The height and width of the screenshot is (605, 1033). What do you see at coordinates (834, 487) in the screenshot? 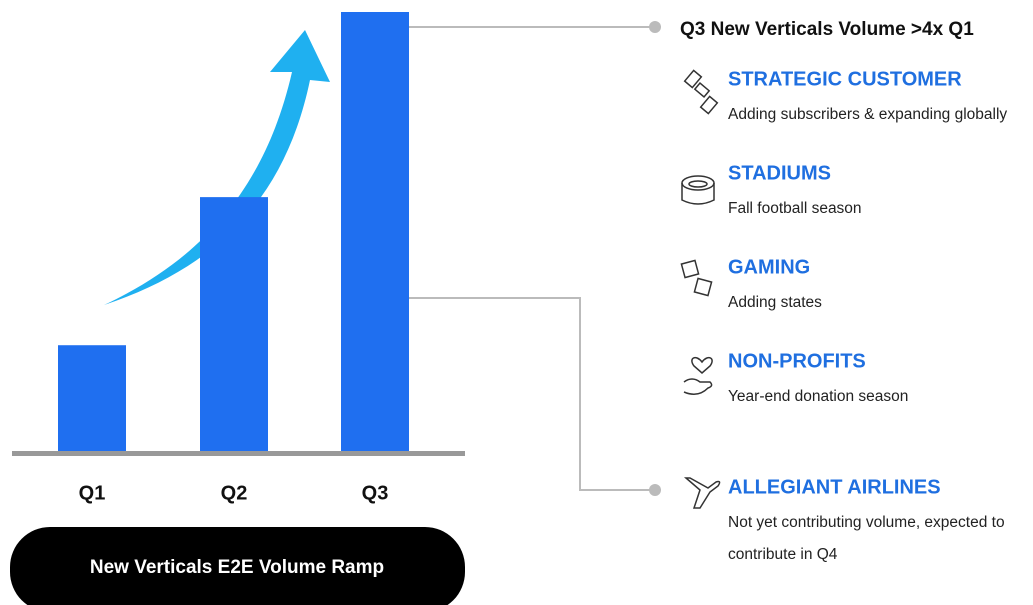
I see `item-title: ALLEGIANT AIRLINES` at bounding box center [834, 487].